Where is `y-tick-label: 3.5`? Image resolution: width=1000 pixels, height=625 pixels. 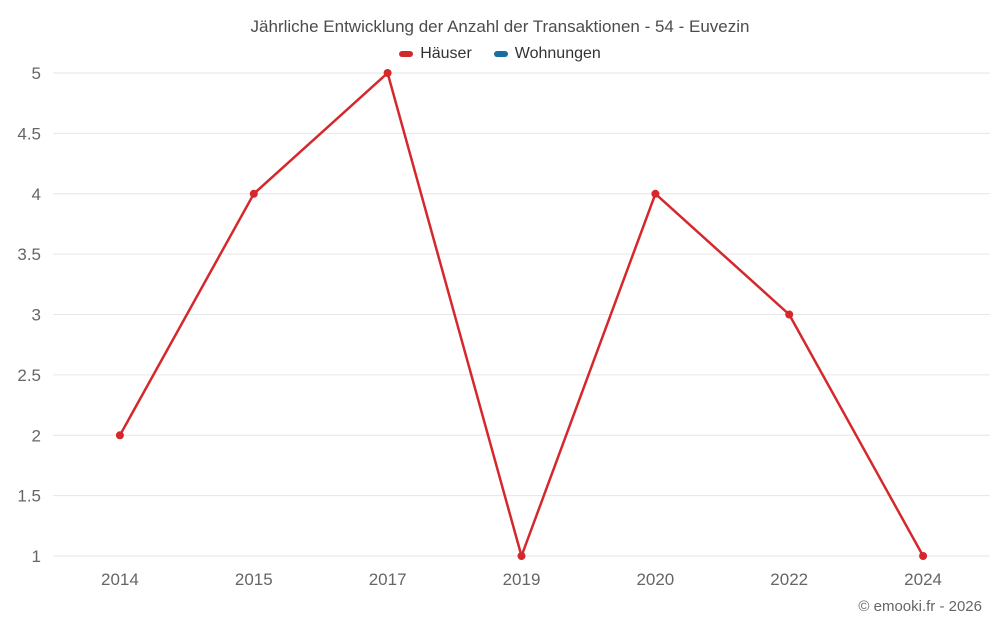 y-tick-label: 3.5 is located at coordinates (29, 254).